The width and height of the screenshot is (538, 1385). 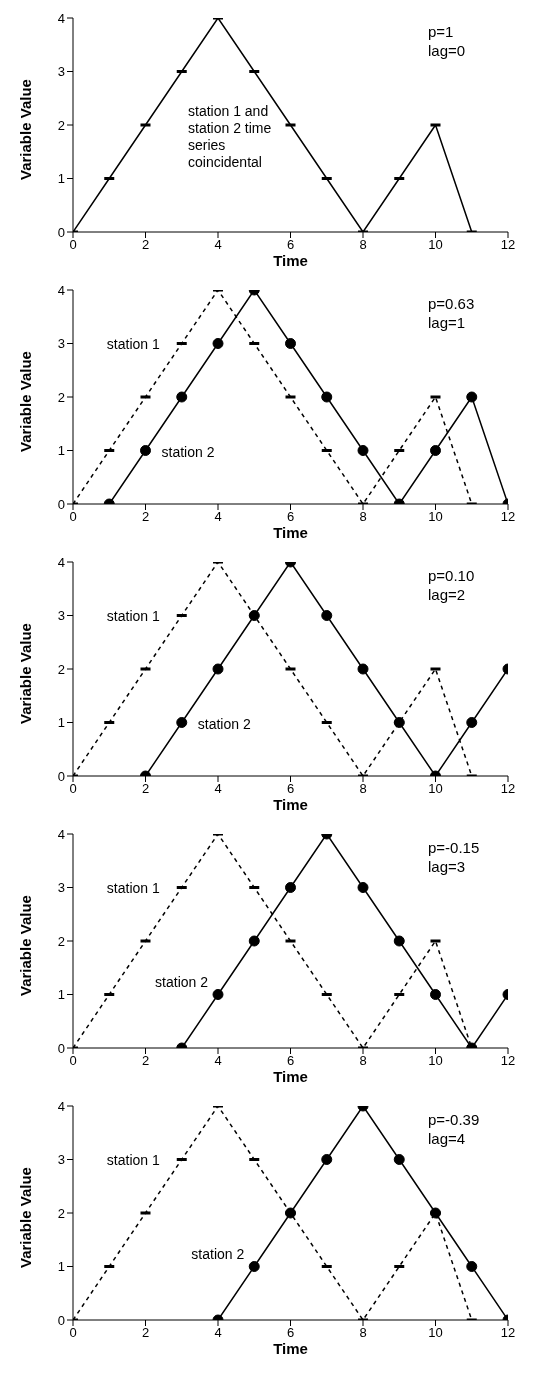 I want to click on annotation: lag=2, so click(x=447, y=594).